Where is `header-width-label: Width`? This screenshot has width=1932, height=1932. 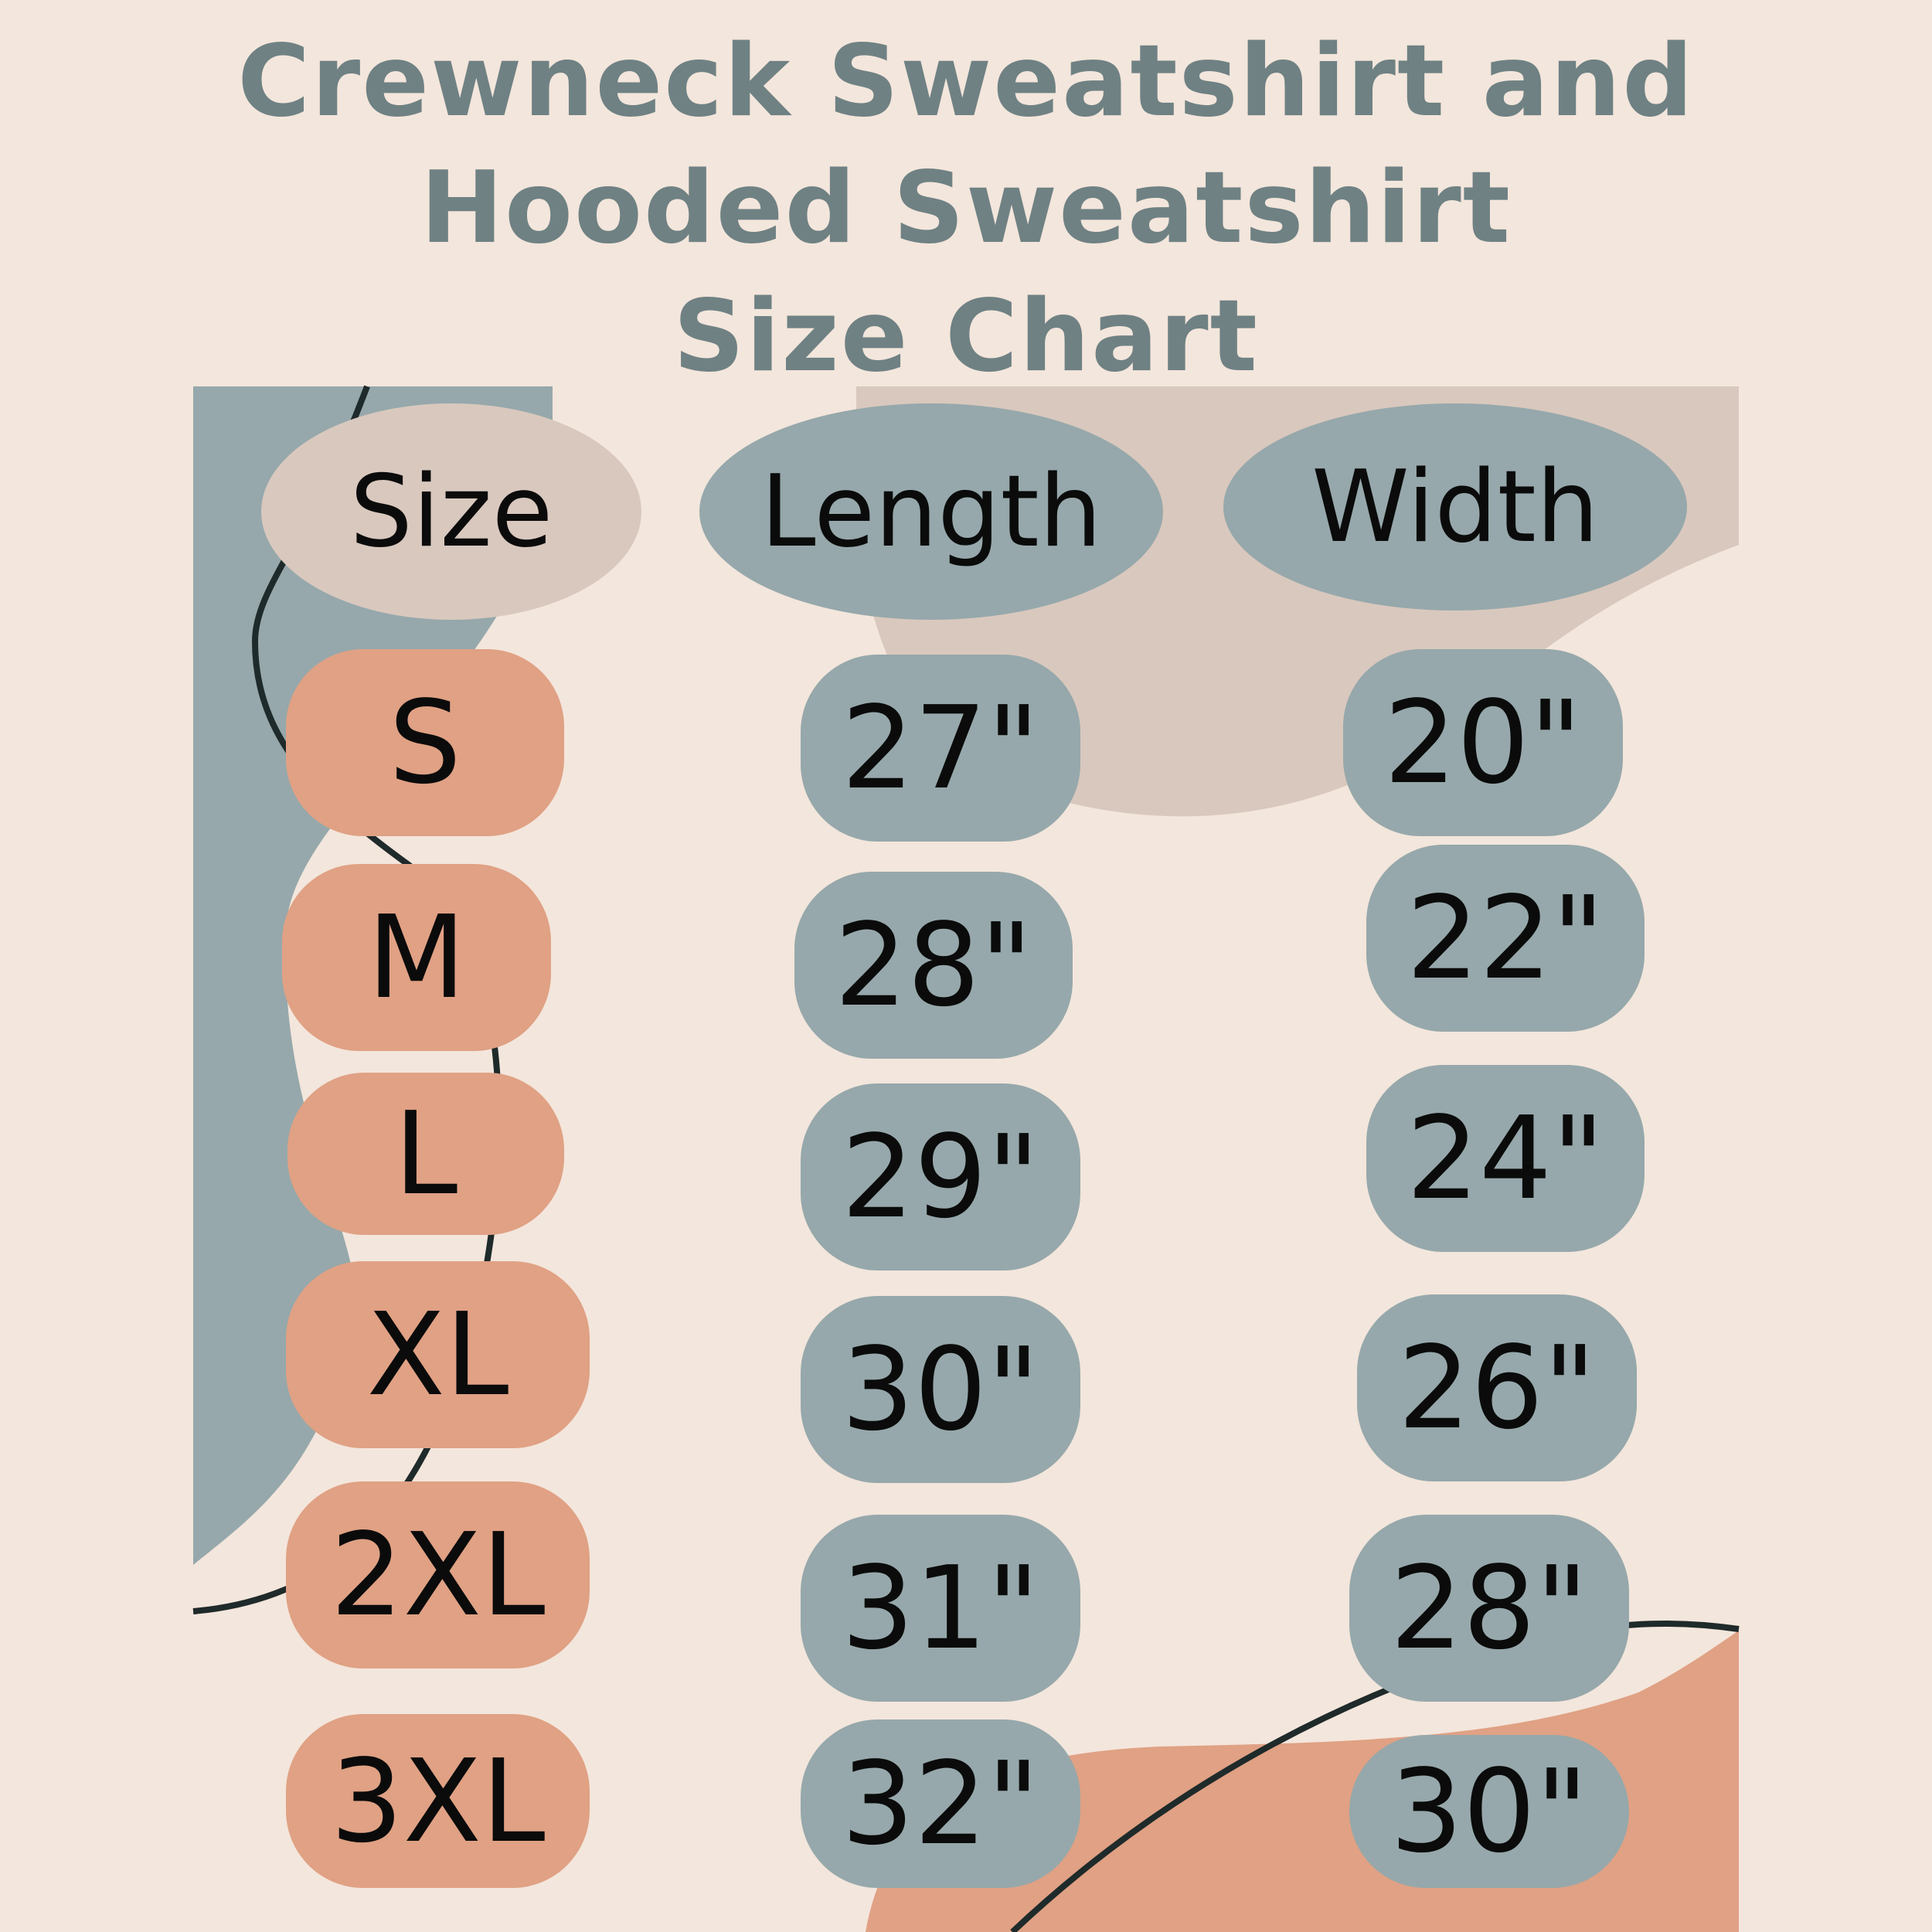 header-width-label: Width is located at coordinates (1455, 507).